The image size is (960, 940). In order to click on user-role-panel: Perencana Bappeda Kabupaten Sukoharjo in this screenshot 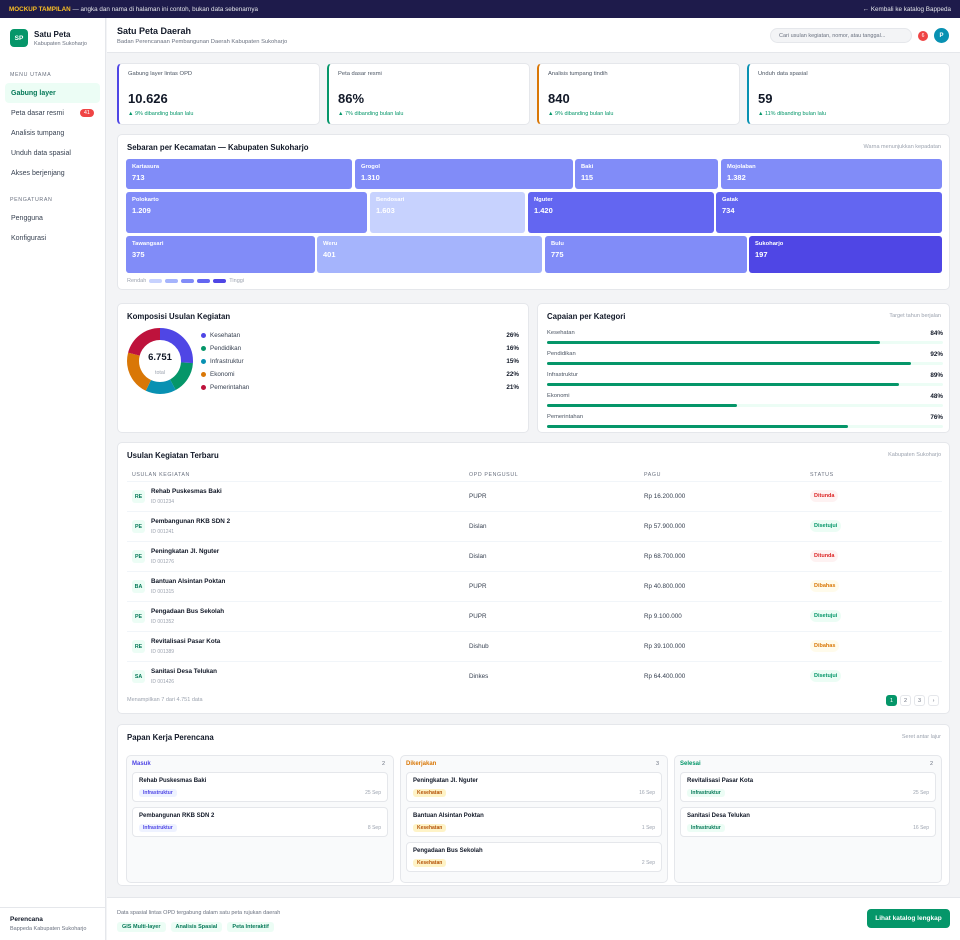, I will do `click(52, 923)`.